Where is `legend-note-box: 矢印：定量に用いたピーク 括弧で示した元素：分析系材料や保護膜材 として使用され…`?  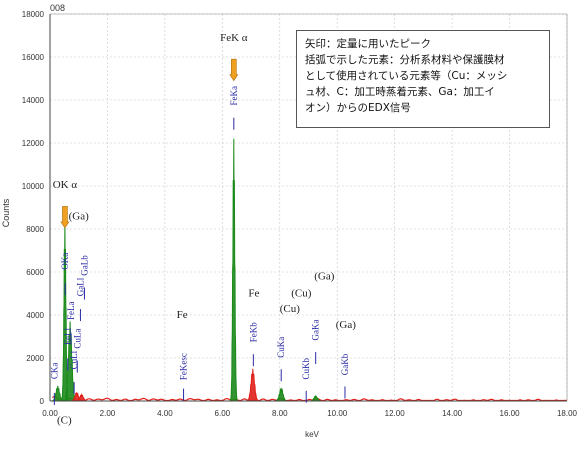
legend-note-box: 矢印：定量に用いたピーク 括弧で示した元素：分析系材料や保護膜材 として使用され… is located at coordinates (423, 79).